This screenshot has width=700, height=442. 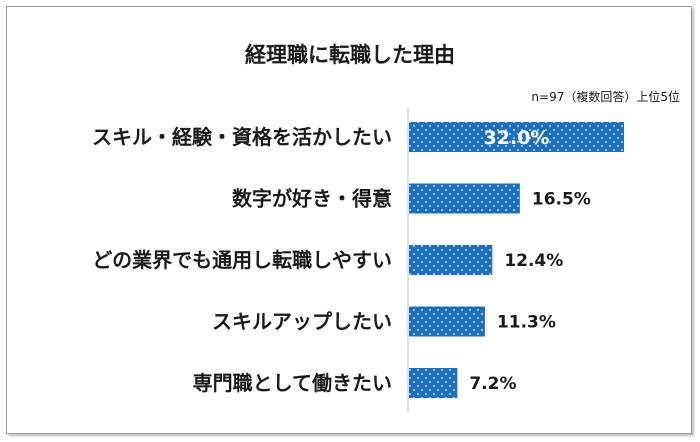 I want to click on value-label: 32.0%, so click(x=517, y=138).